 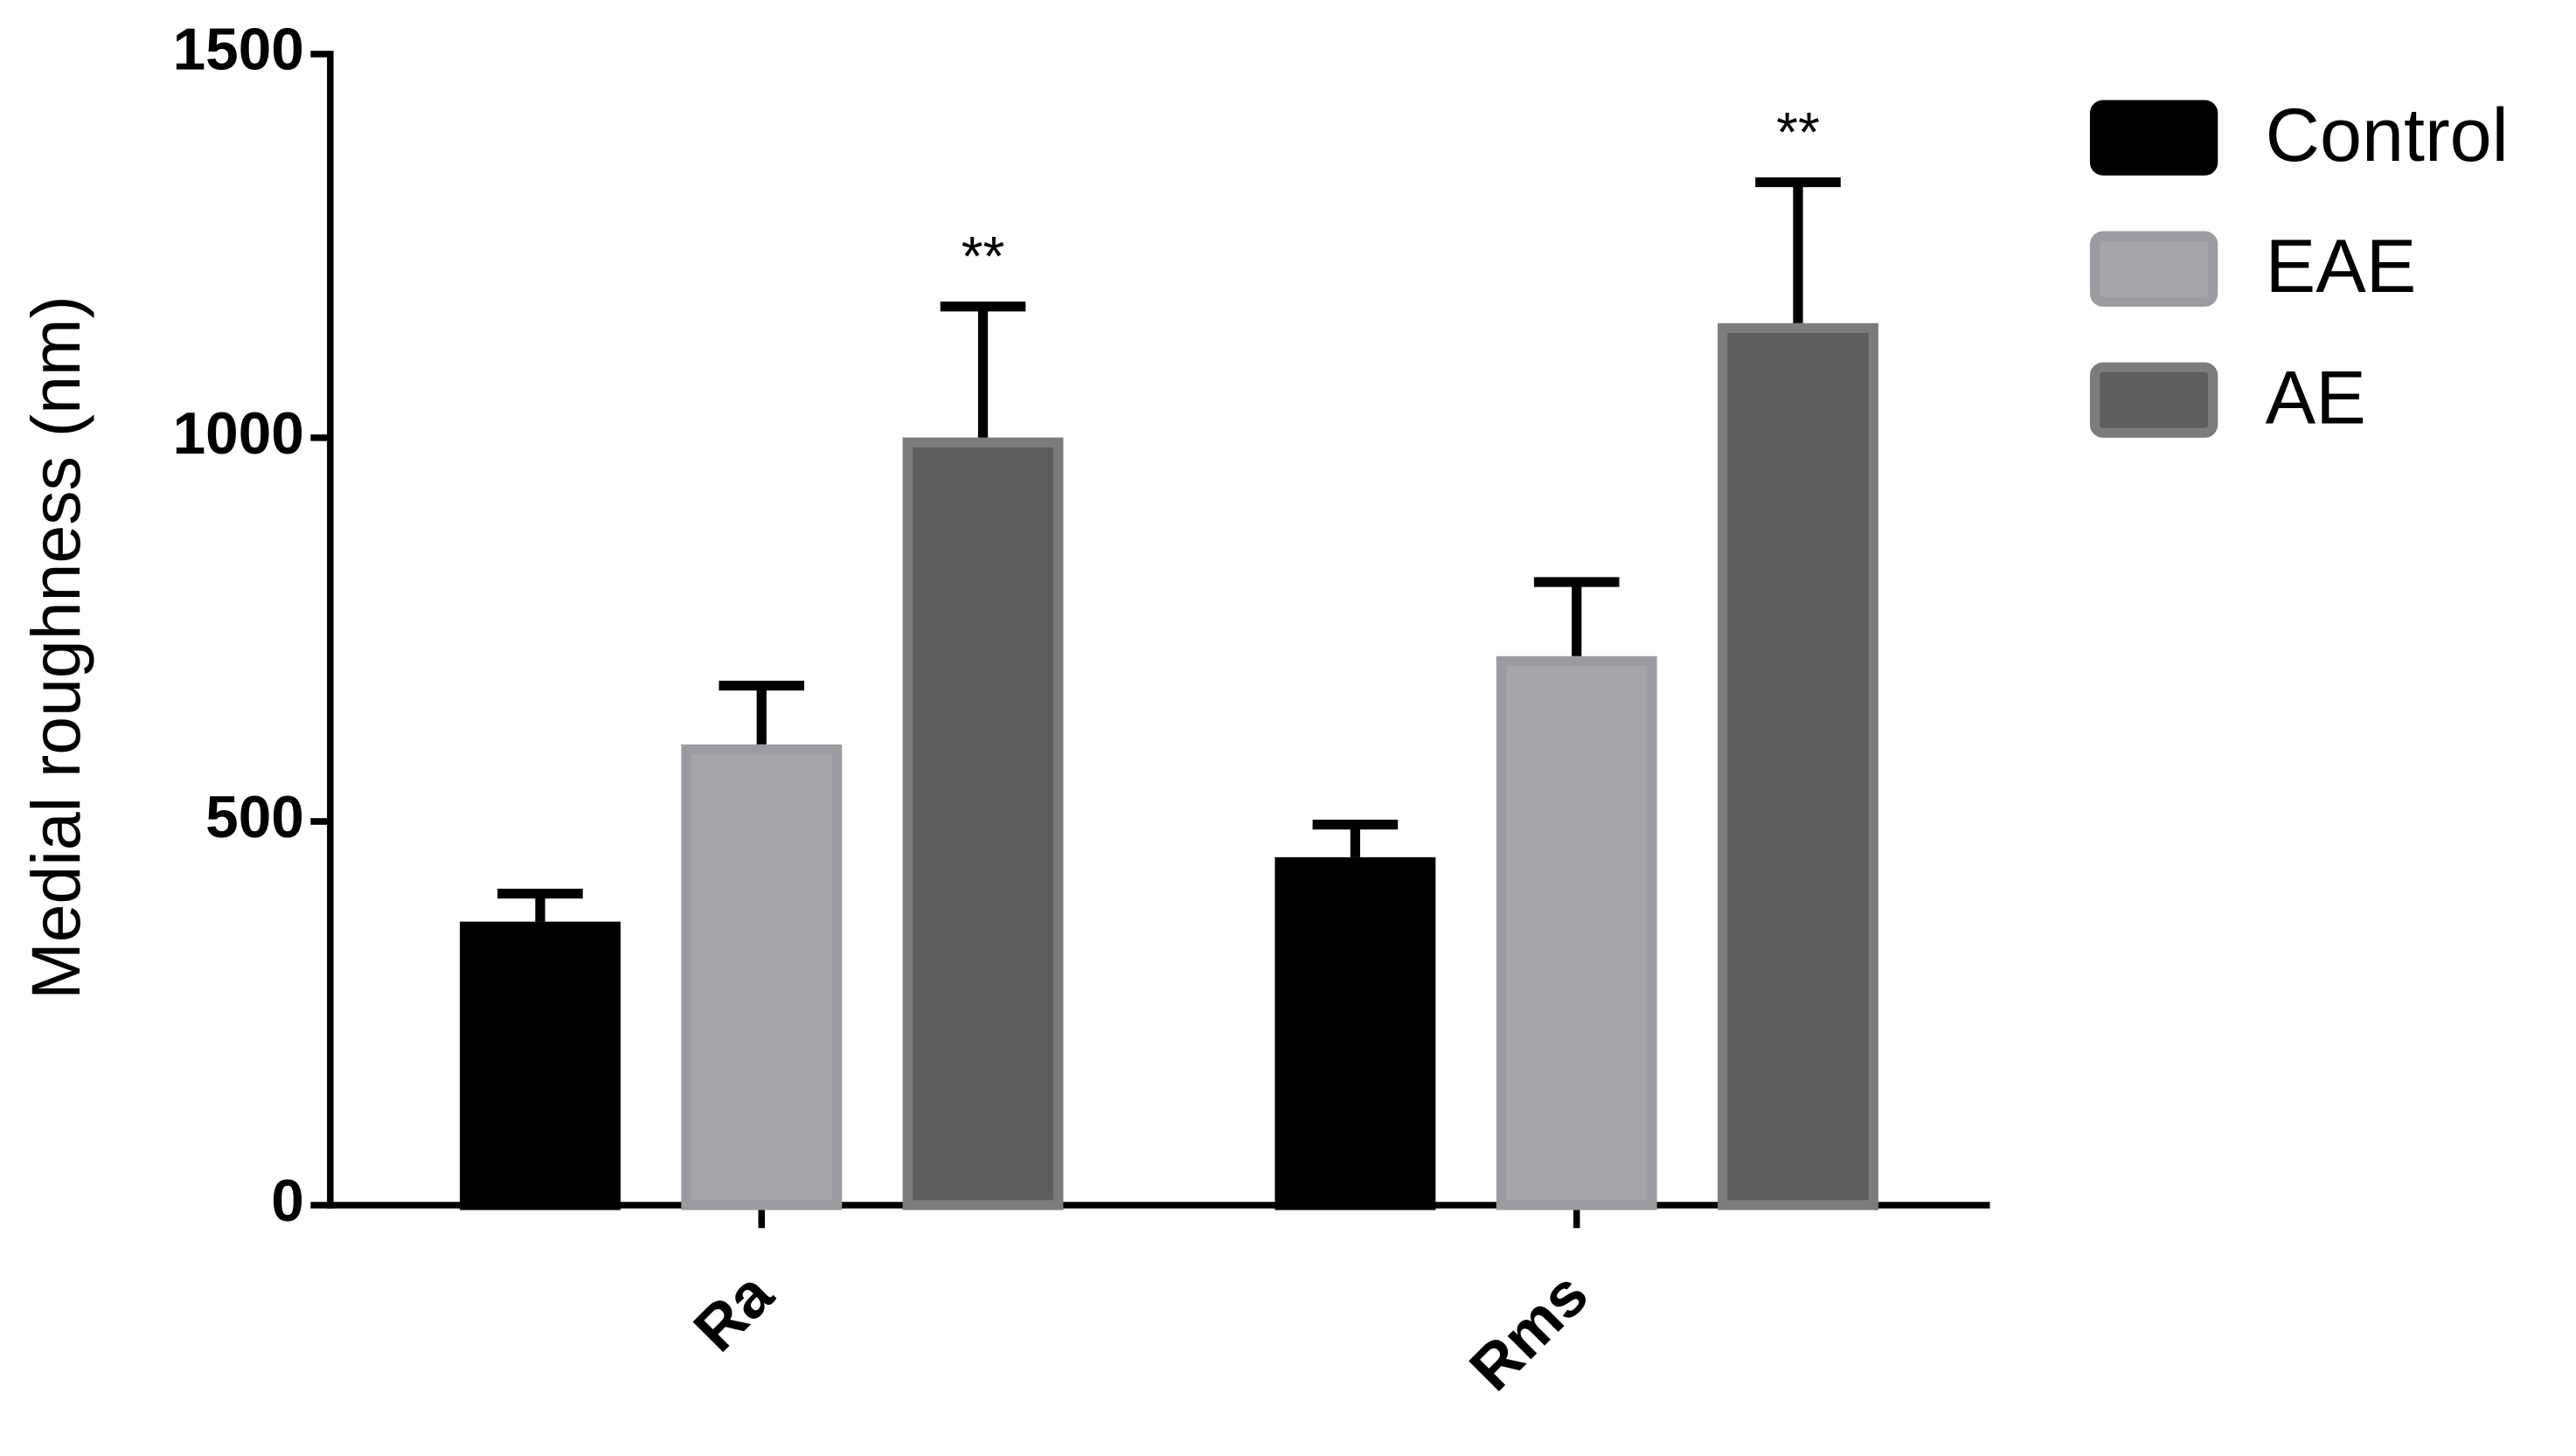 I want to click on y-tick-label: 0, so click(x=287, y=1201).